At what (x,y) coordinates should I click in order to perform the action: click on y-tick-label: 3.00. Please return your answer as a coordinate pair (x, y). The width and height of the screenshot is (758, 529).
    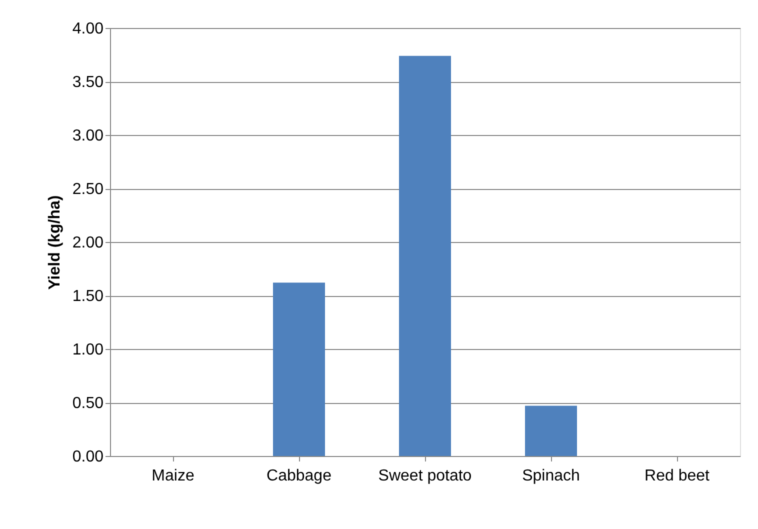
    Looking at the image, I should click on (88, 136).